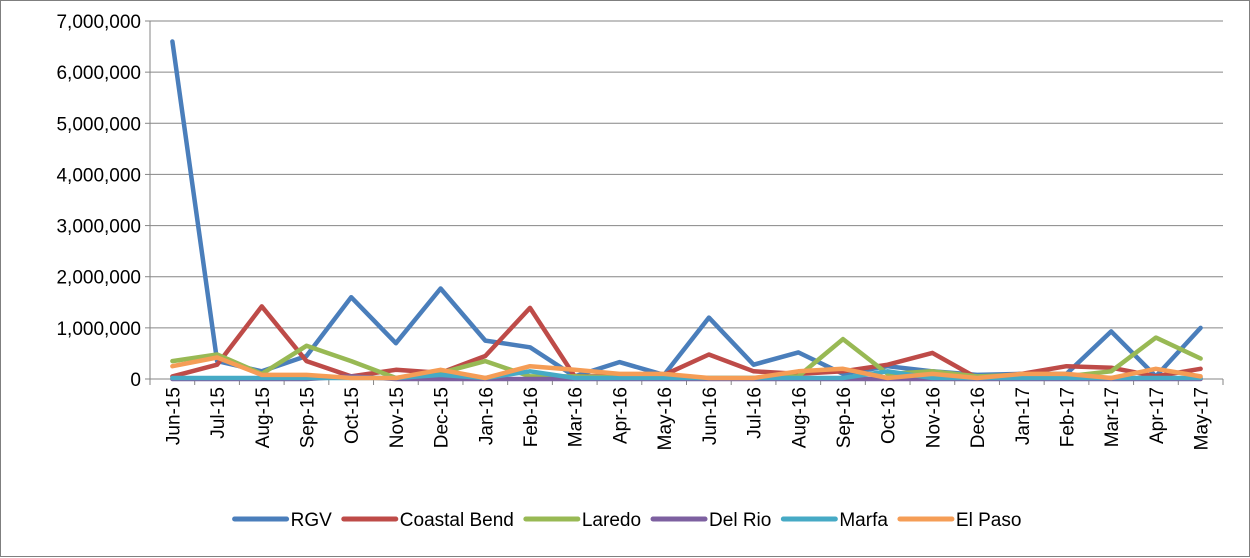  Describe the element at coordinates (740, 520) in the screenshot. I see `legend-label: Del Rio` at that location.